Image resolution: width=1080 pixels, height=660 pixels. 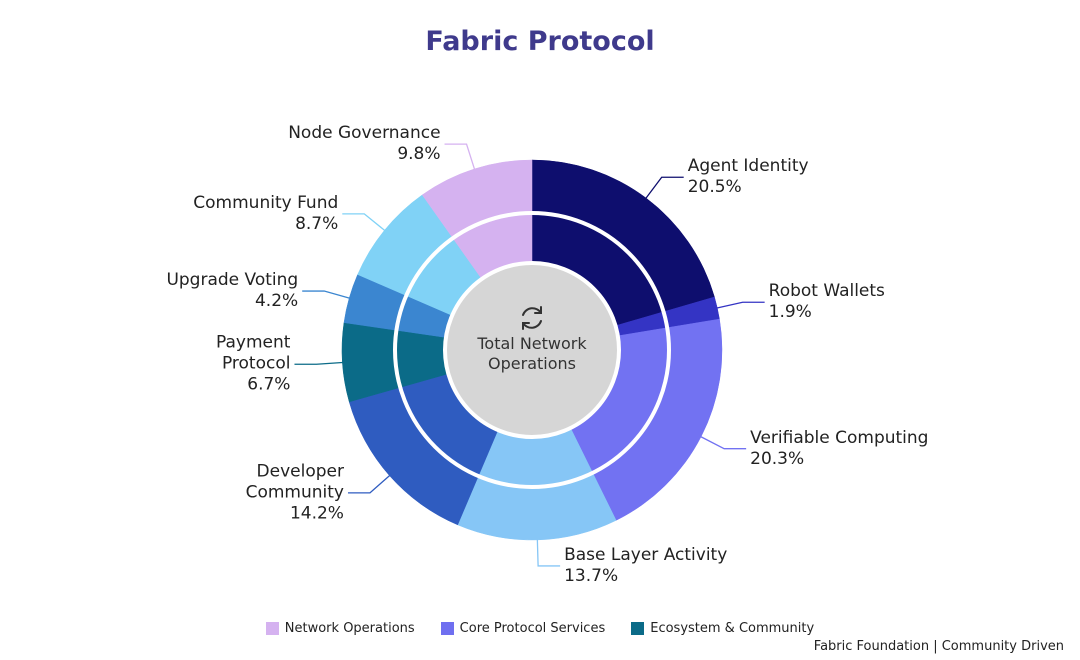 I want to click on category-name: Upgrade Voting, so click(x=232, y=280).